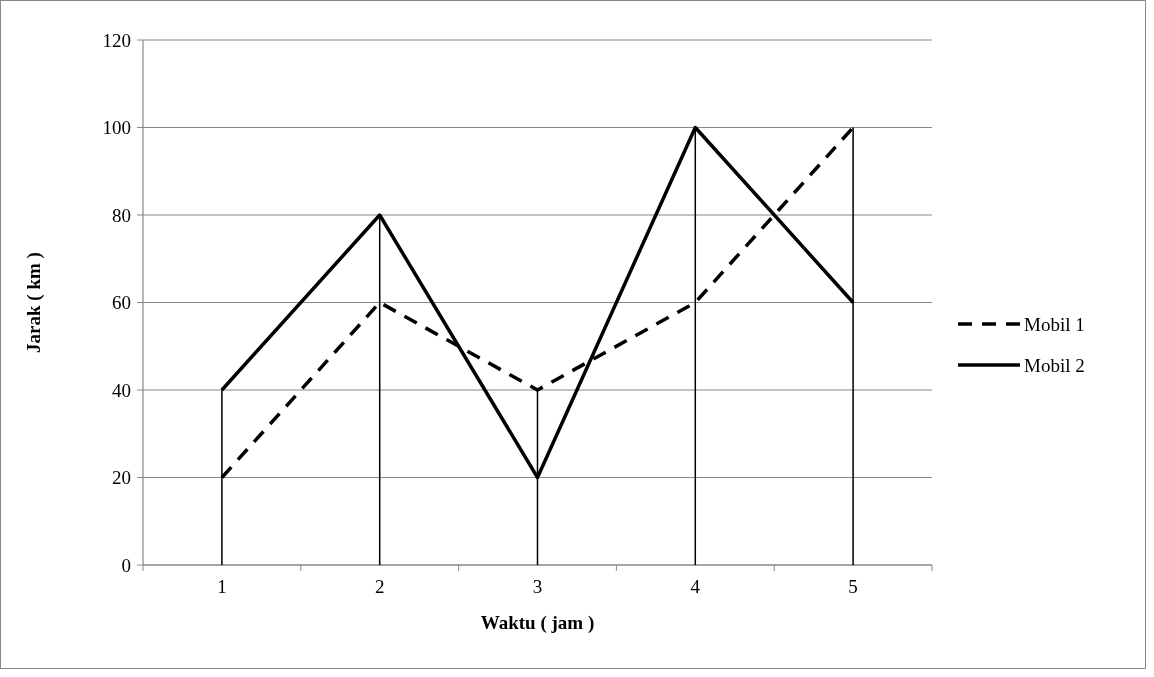  I want to click on x-tick-label: 2, so click(379, 586).